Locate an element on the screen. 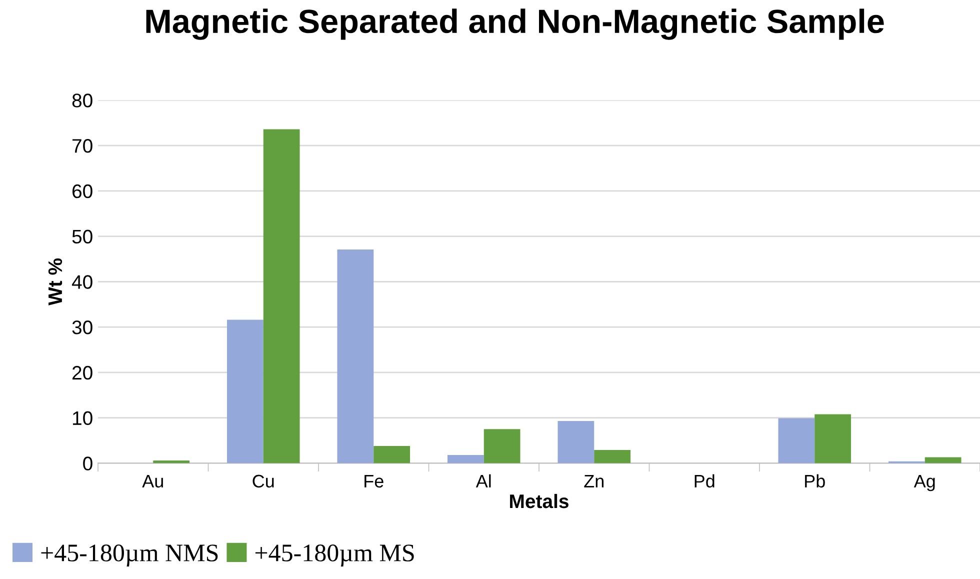  y-tick-label: 50 is located at coordinates (82, 237).